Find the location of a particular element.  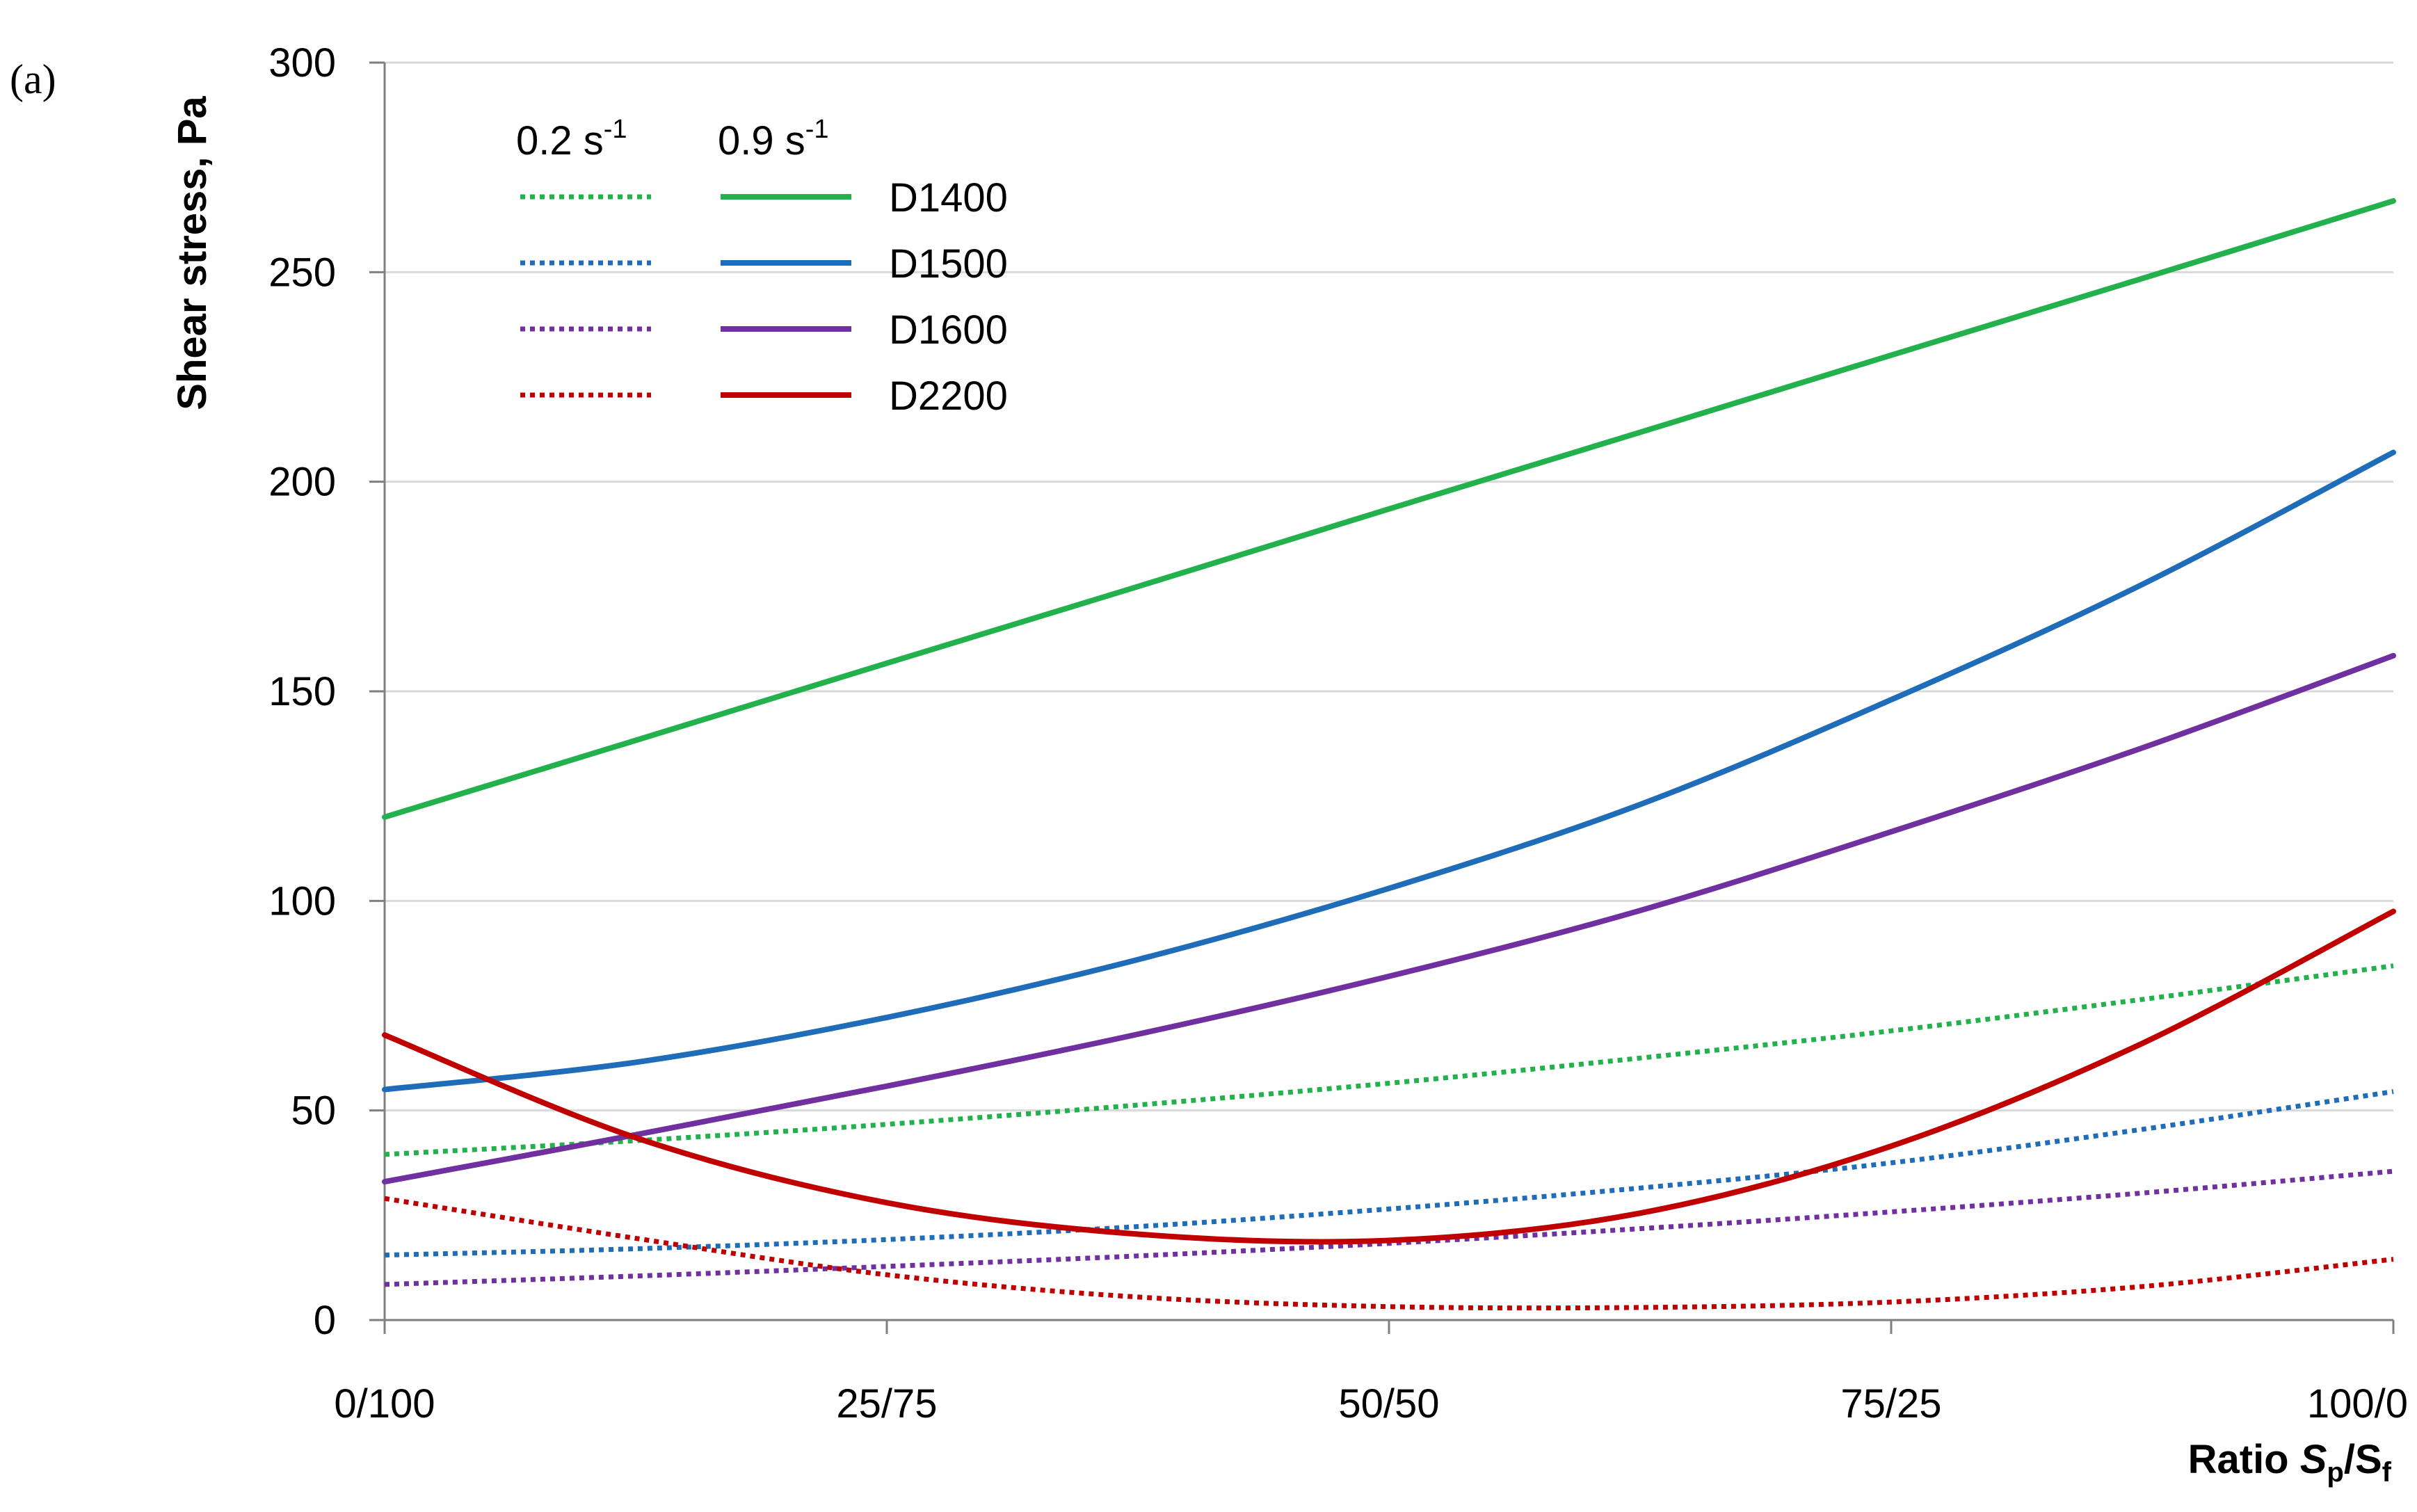

legend-rows: D1400 D1500 D1600 D2200 is located at coordinates (764, 297).